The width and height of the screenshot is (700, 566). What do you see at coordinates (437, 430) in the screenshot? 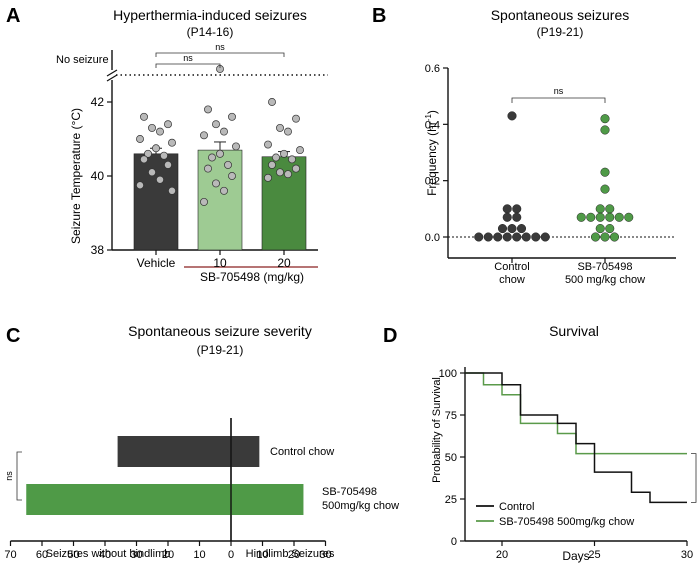
I see `panel-d-y-axis-label: Probability of Survival` at bounding box center [437, 430].